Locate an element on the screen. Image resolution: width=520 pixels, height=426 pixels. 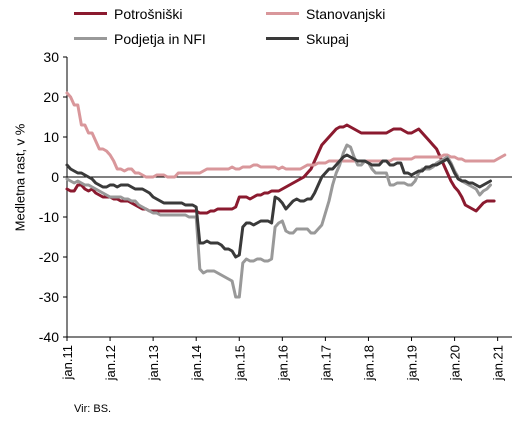
y-tick-label: -30 is located at coordinates (49, 297).